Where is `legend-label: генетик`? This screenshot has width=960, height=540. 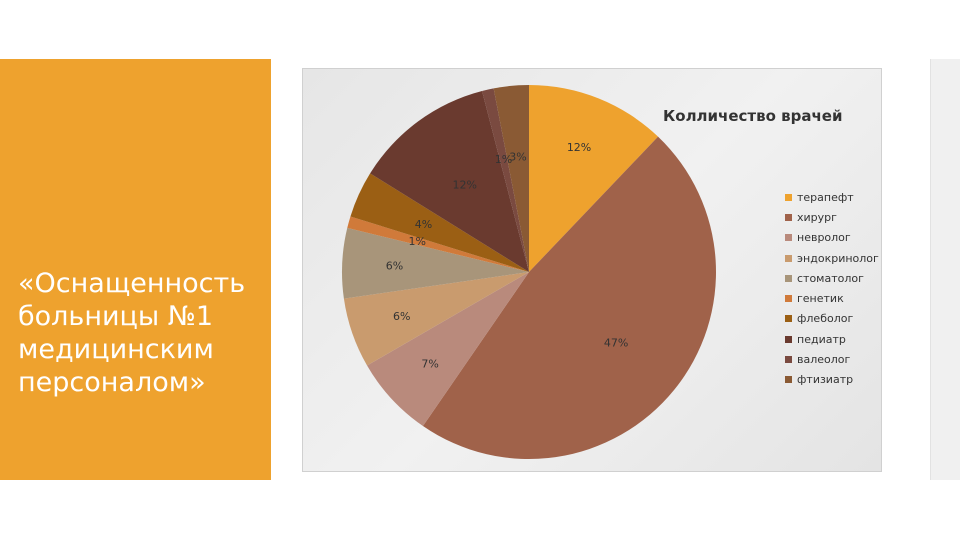
legend-label: генетик is located at coordinates (820, 299).